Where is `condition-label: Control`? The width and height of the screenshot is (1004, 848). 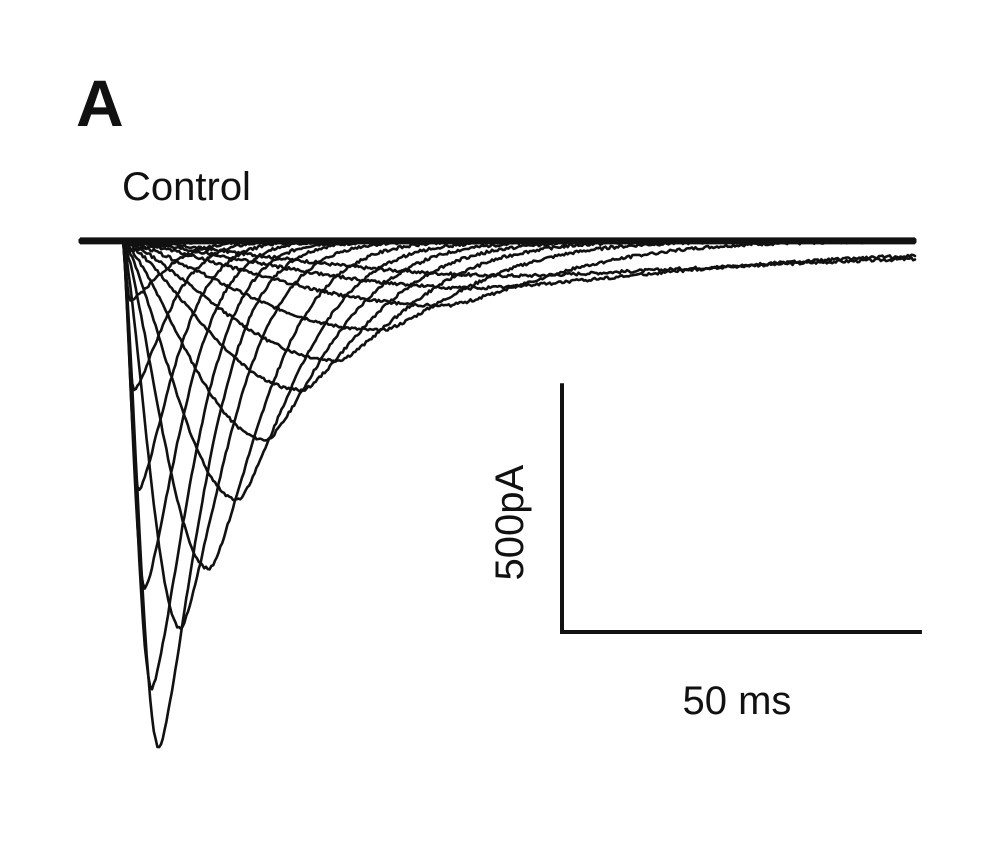
condition-label: Control is located at coordinates (186, 187).